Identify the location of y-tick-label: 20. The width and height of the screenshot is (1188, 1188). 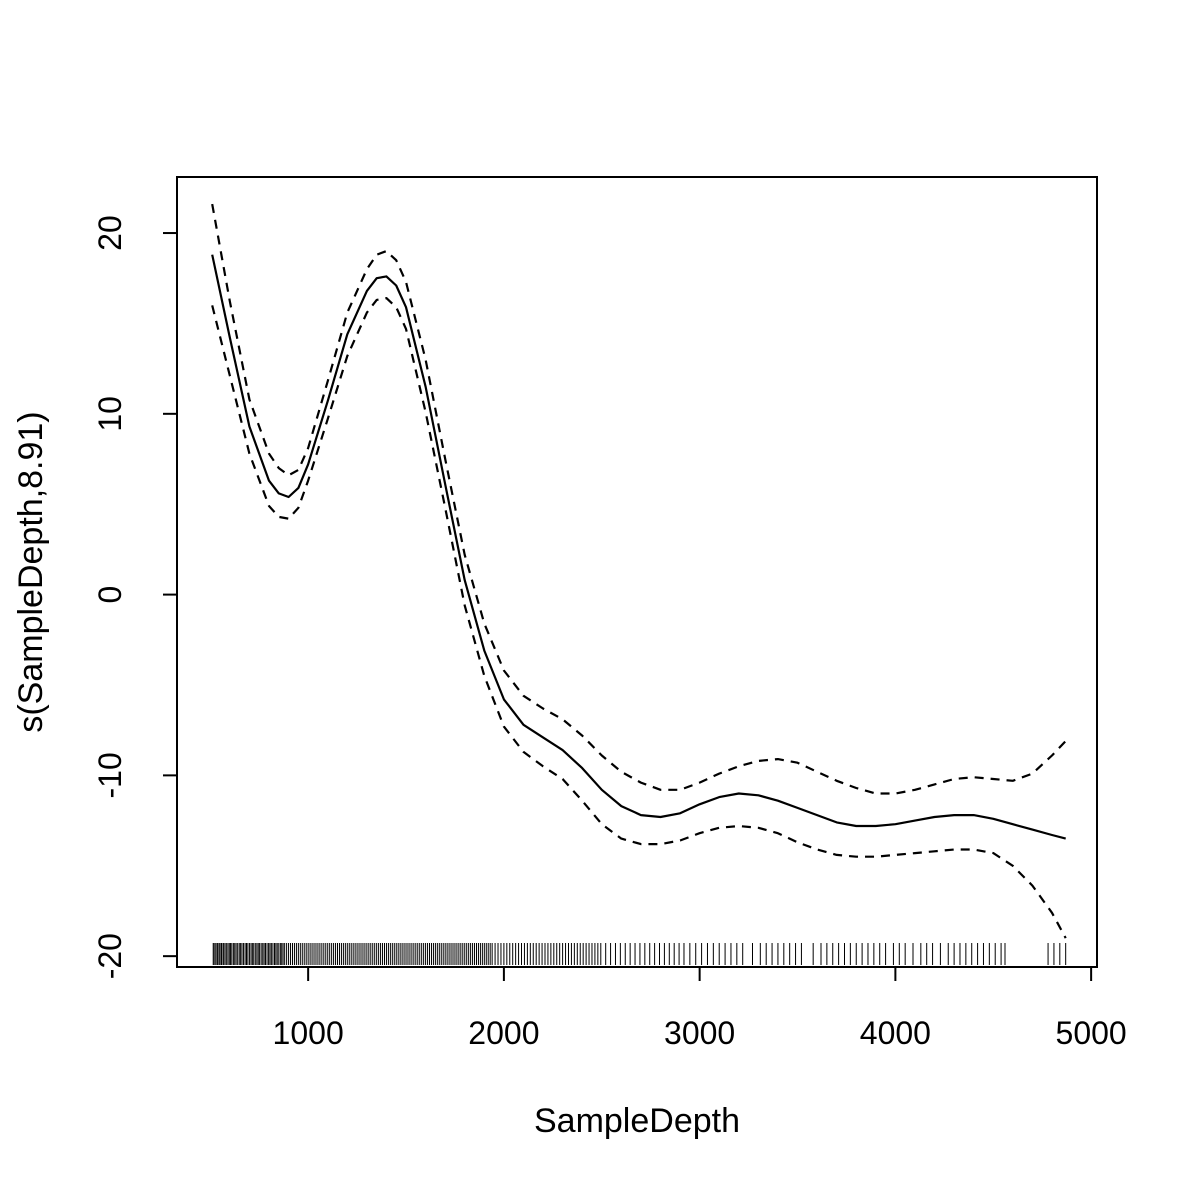
(110, 233).